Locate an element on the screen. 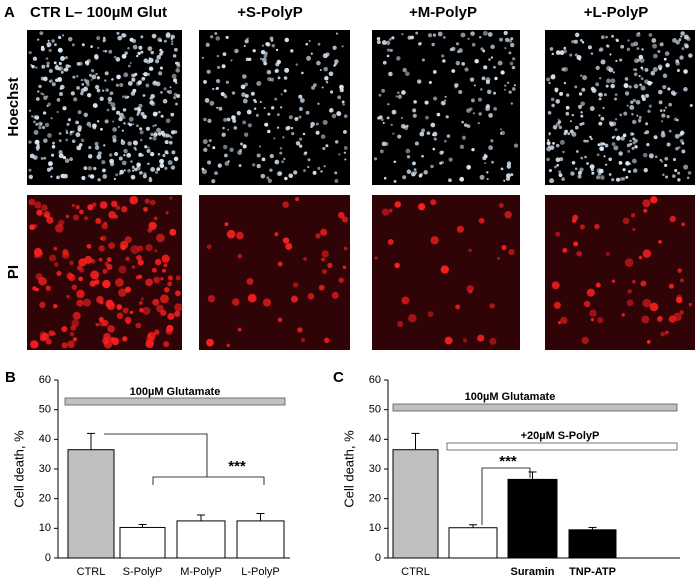 This screenshot has height=584, width=700. x-tick-label: CTRL is located at coordinates (415, 572).